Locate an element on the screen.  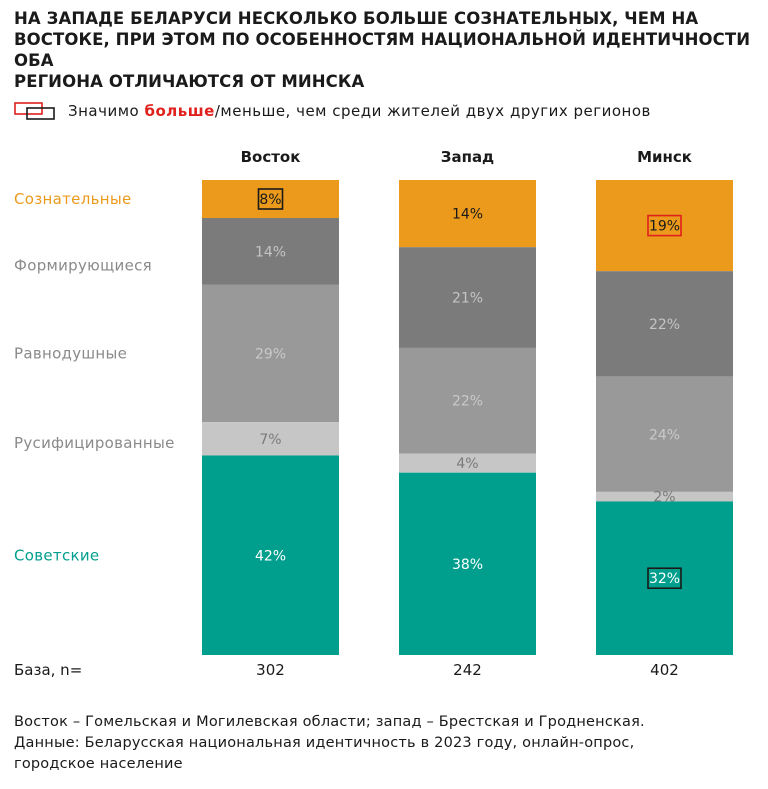
series-label-1: Сознательные is located at coordinates (73, 199).